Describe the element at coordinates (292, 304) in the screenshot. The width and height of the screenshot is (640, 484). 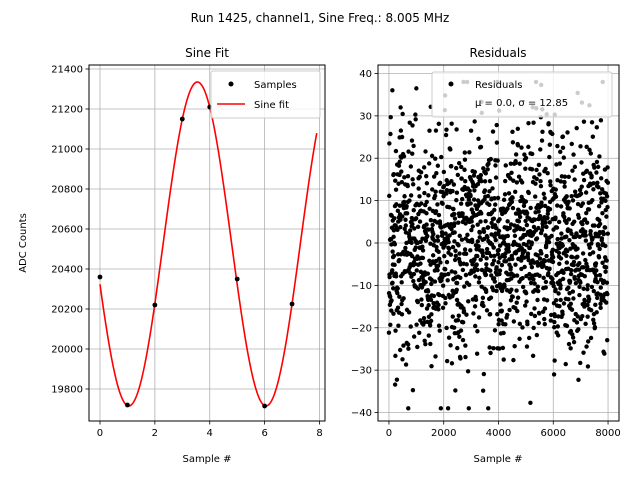
I see `sample-point` at that location.